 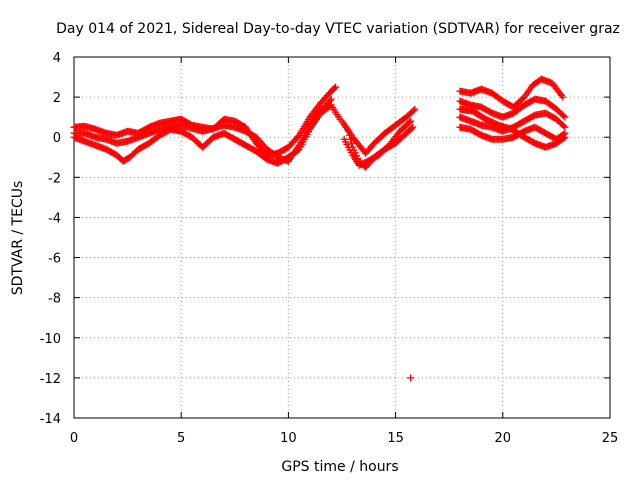 I want to click on y-tick-label: 2, so click(x=57, y=98).